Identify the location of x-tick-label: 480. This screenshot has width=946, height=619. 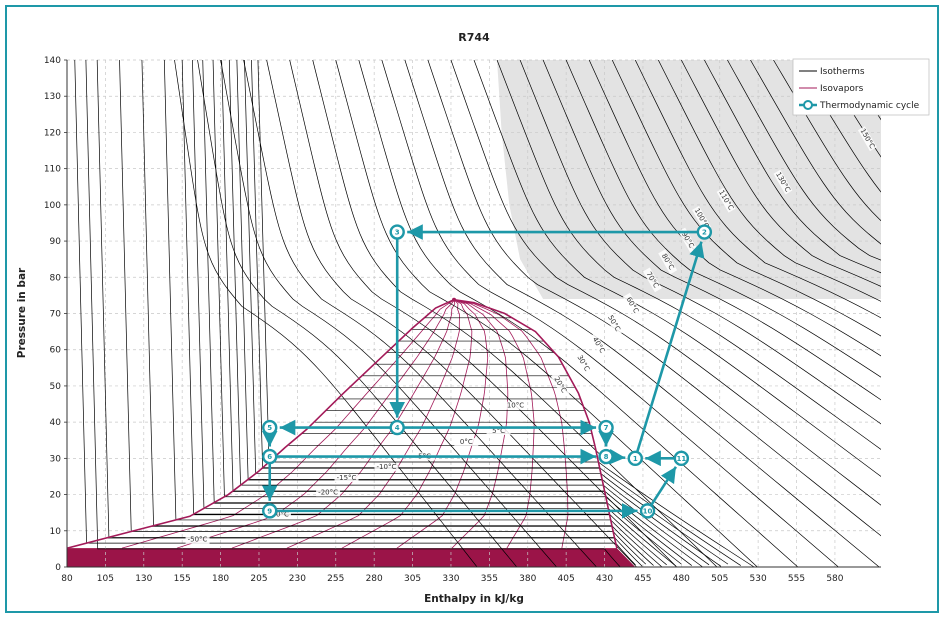
(681, 579).